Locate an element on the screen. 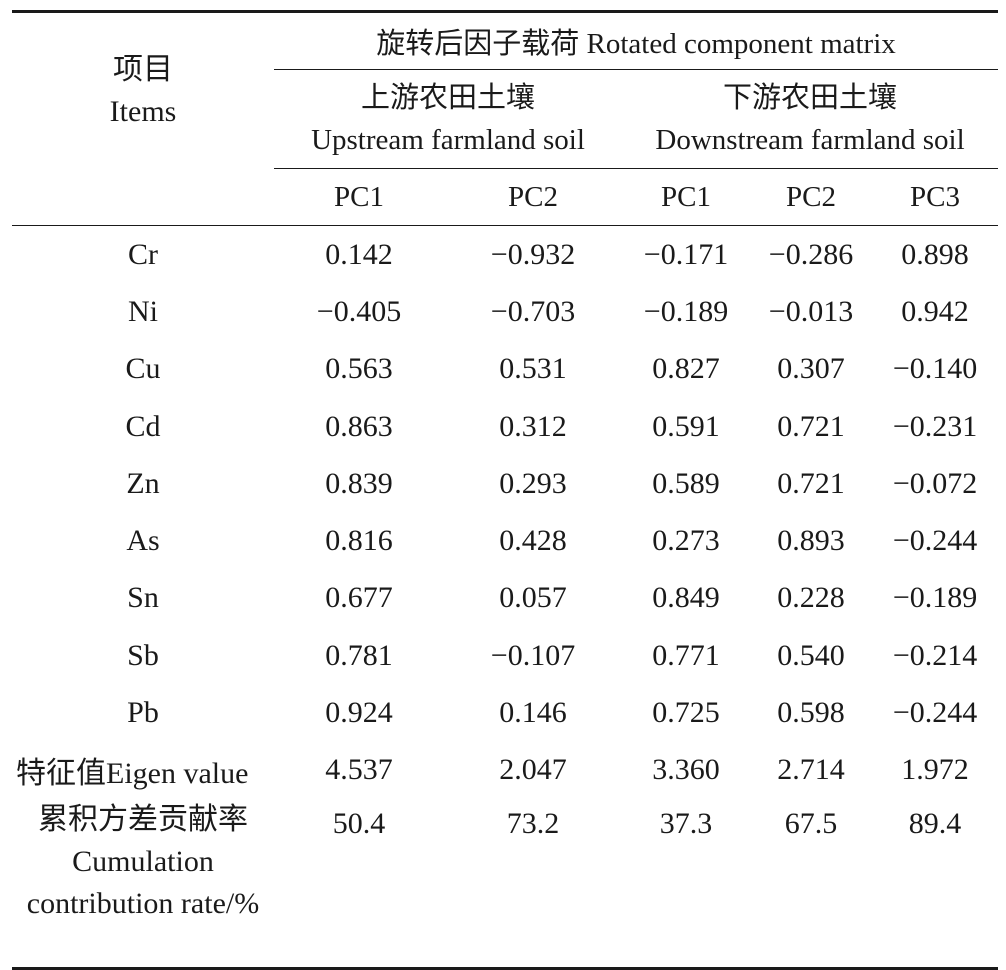 This screenshot has width=1006, height=970. table-row: Sn 0.677 0.057 0.849 0.228 −0.189 is located at coordinates (505, 598).